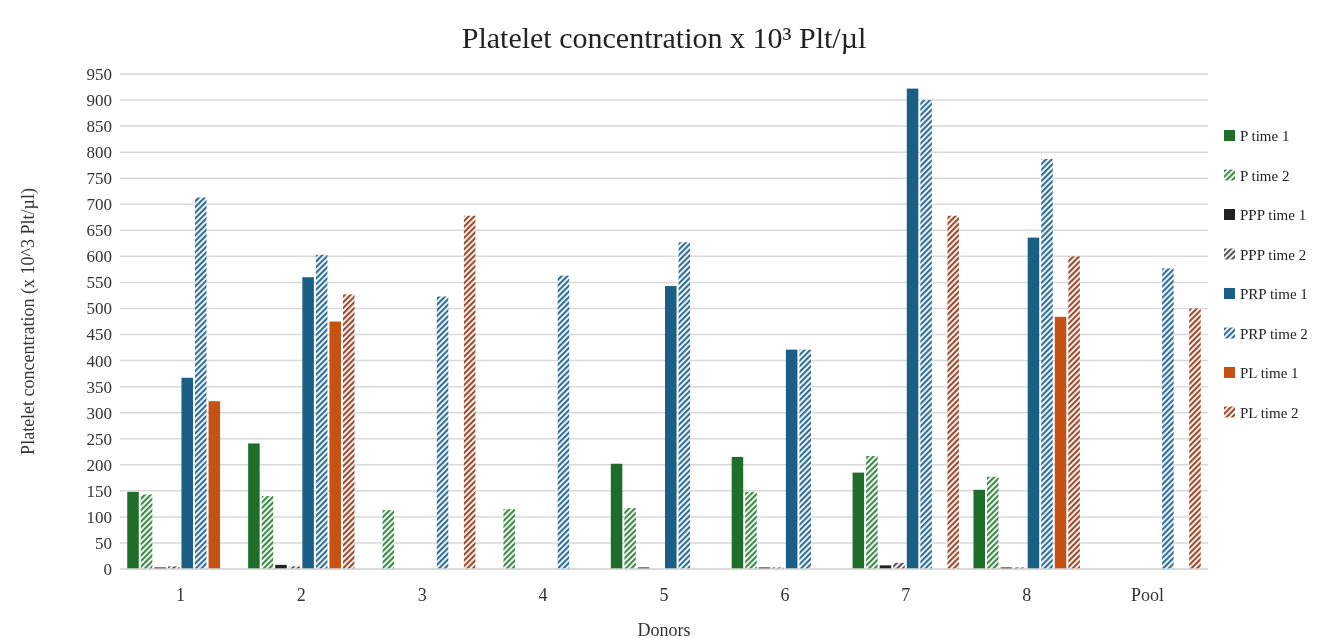  What do you see at coordinates (99, 335) in the screenshot?
I see `y-tick-label: 450` at bounding box center [99, 335].